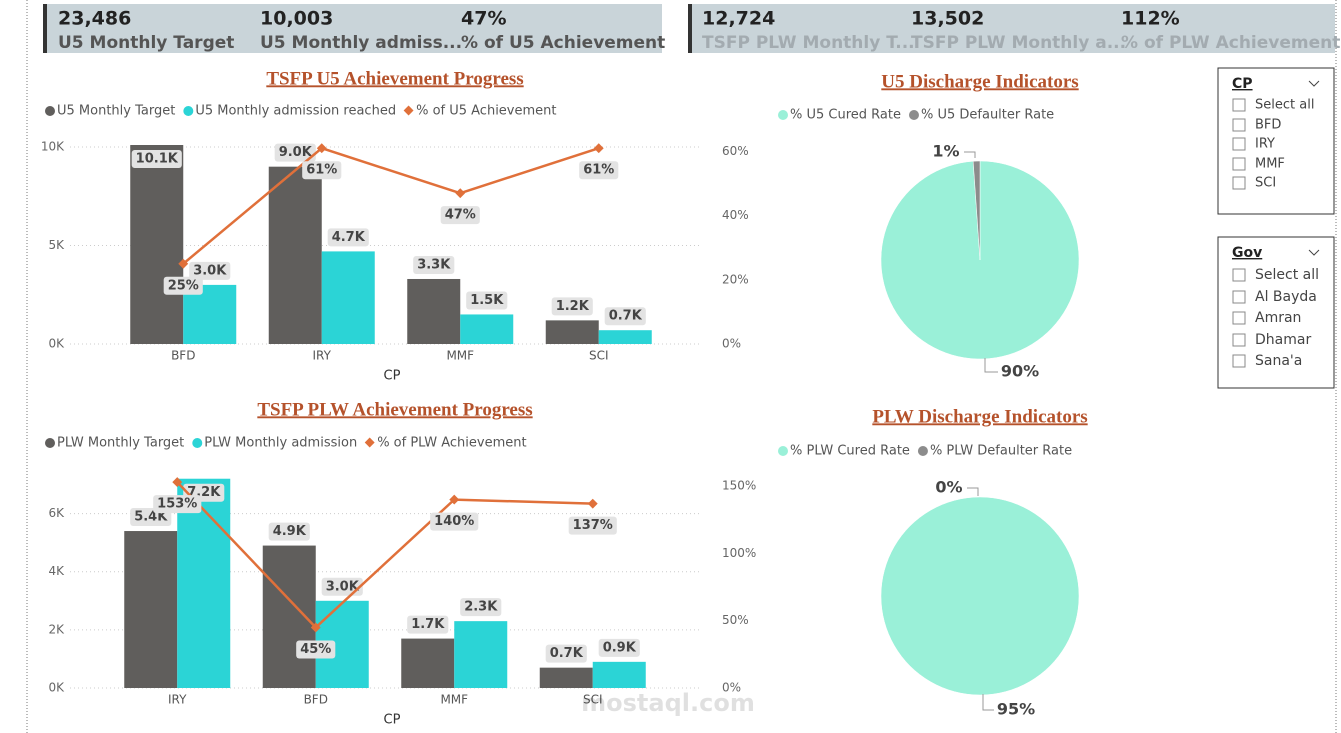 Image resolution: width=1341 pixels, height=733 pixels. What do you see at coordinates (56, 344) in the screenshot?
I see `y-tick-label: 0K` at bounding box center [56, 344].